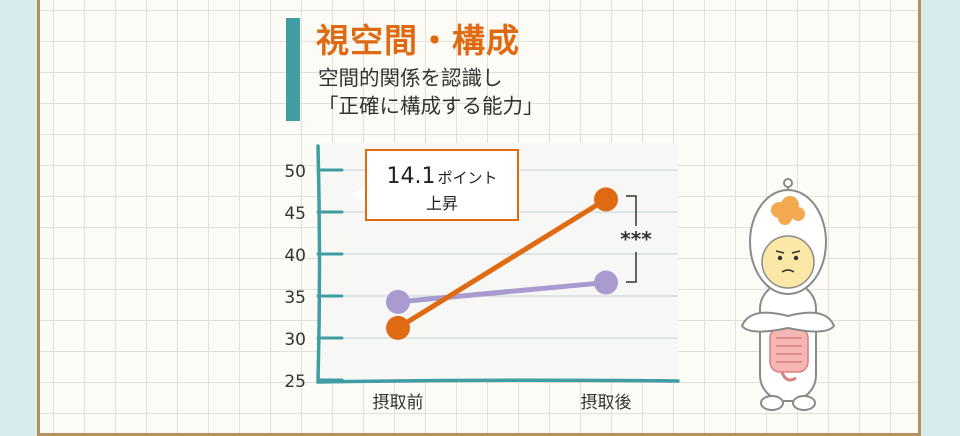  I want to click on callout-pointer, so click(359, 195).